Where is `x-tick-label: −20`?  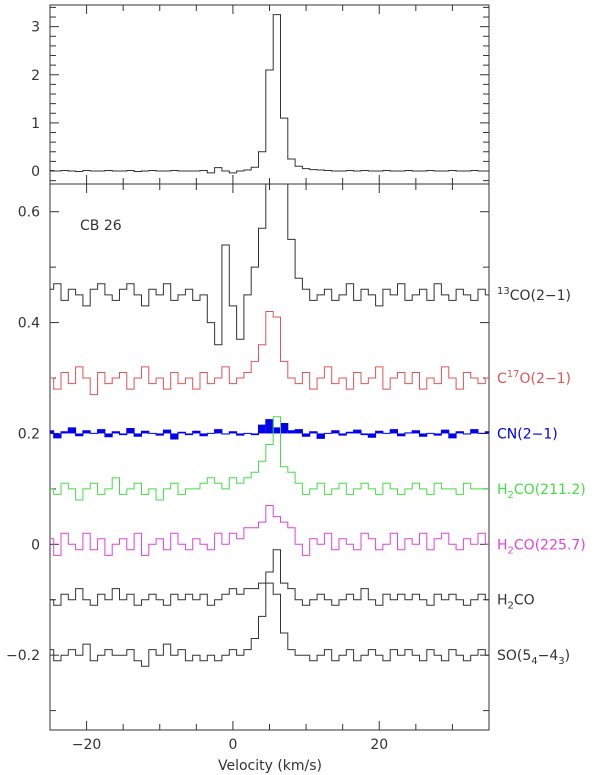 x-tick-label: −20 is located at coordinates (87, 745).